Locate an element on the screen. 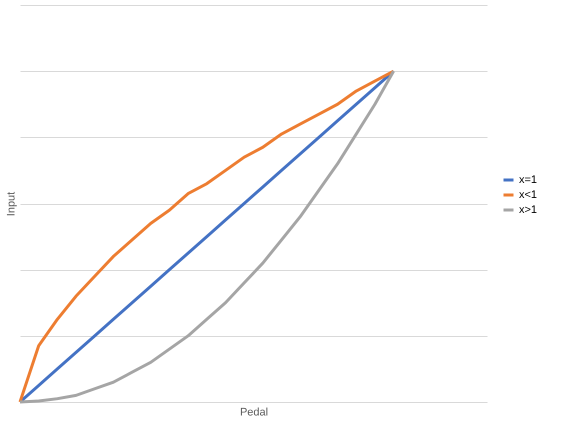 The height and width of the screenshot is (437, 577). legend-label: x=1 is located at coordinates (528, 180).